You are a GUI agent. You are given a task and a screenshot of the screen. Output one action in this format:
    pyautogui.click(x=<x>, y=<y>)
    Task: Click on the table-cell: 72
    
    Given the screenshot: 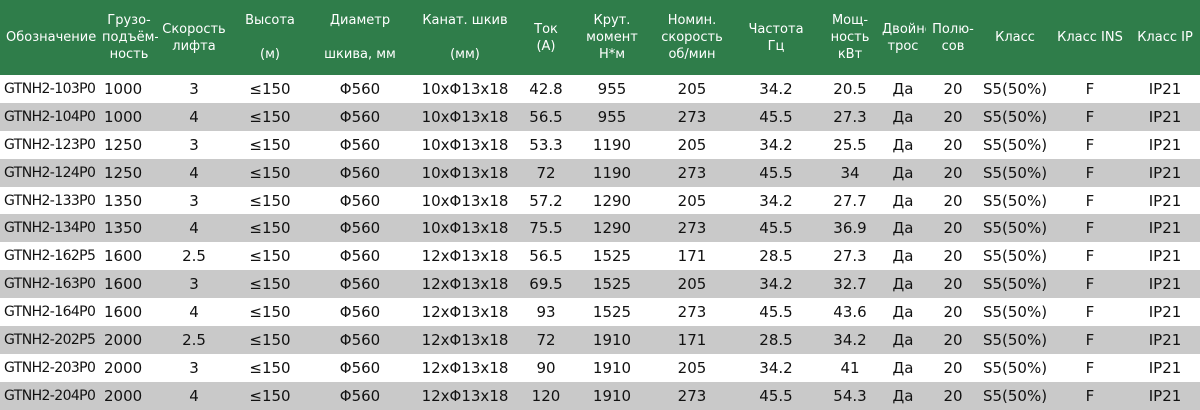 What is the action you would take?
    pyautogui.click(x=546, y=340)
    